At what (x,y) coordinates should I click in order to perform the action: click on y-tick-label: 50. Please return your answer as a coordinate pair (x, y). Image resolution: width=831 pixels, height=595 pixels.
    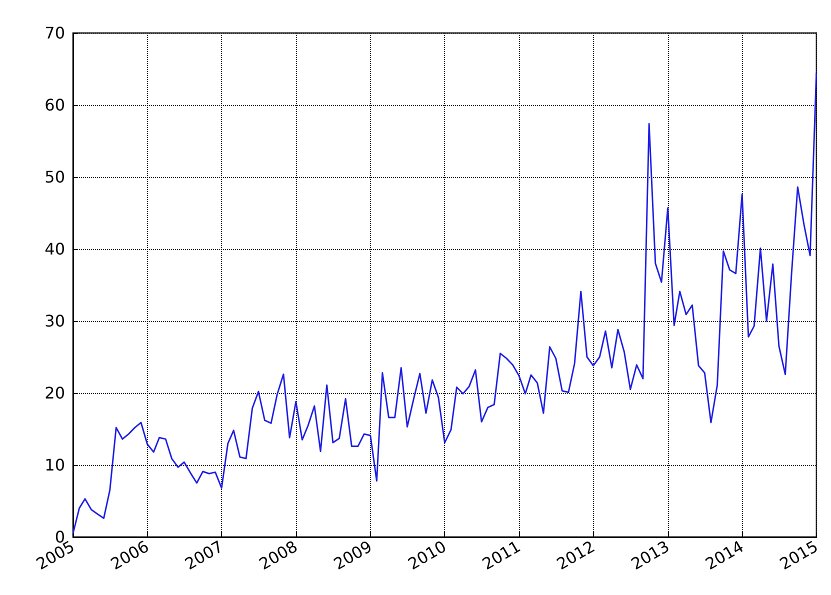
    Looking at the image, I should click on (54, 177).